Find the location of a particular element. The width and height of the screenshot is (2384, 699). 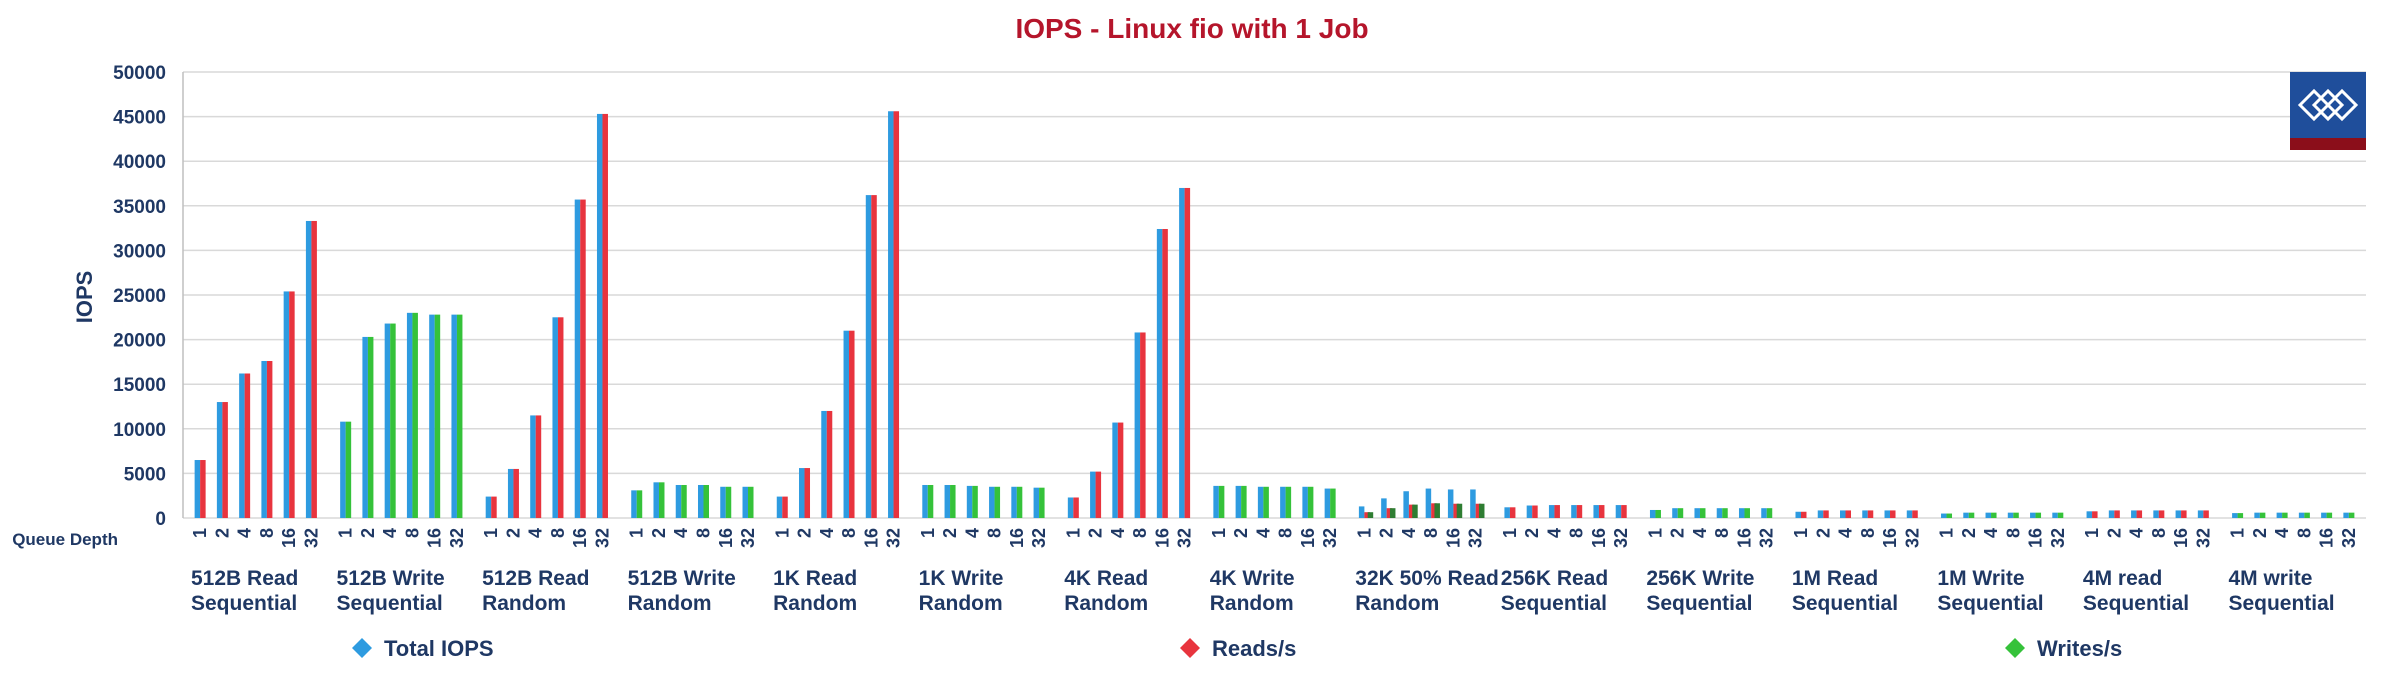

y-tick-label: 15000 is located at coordinates (139, 385).